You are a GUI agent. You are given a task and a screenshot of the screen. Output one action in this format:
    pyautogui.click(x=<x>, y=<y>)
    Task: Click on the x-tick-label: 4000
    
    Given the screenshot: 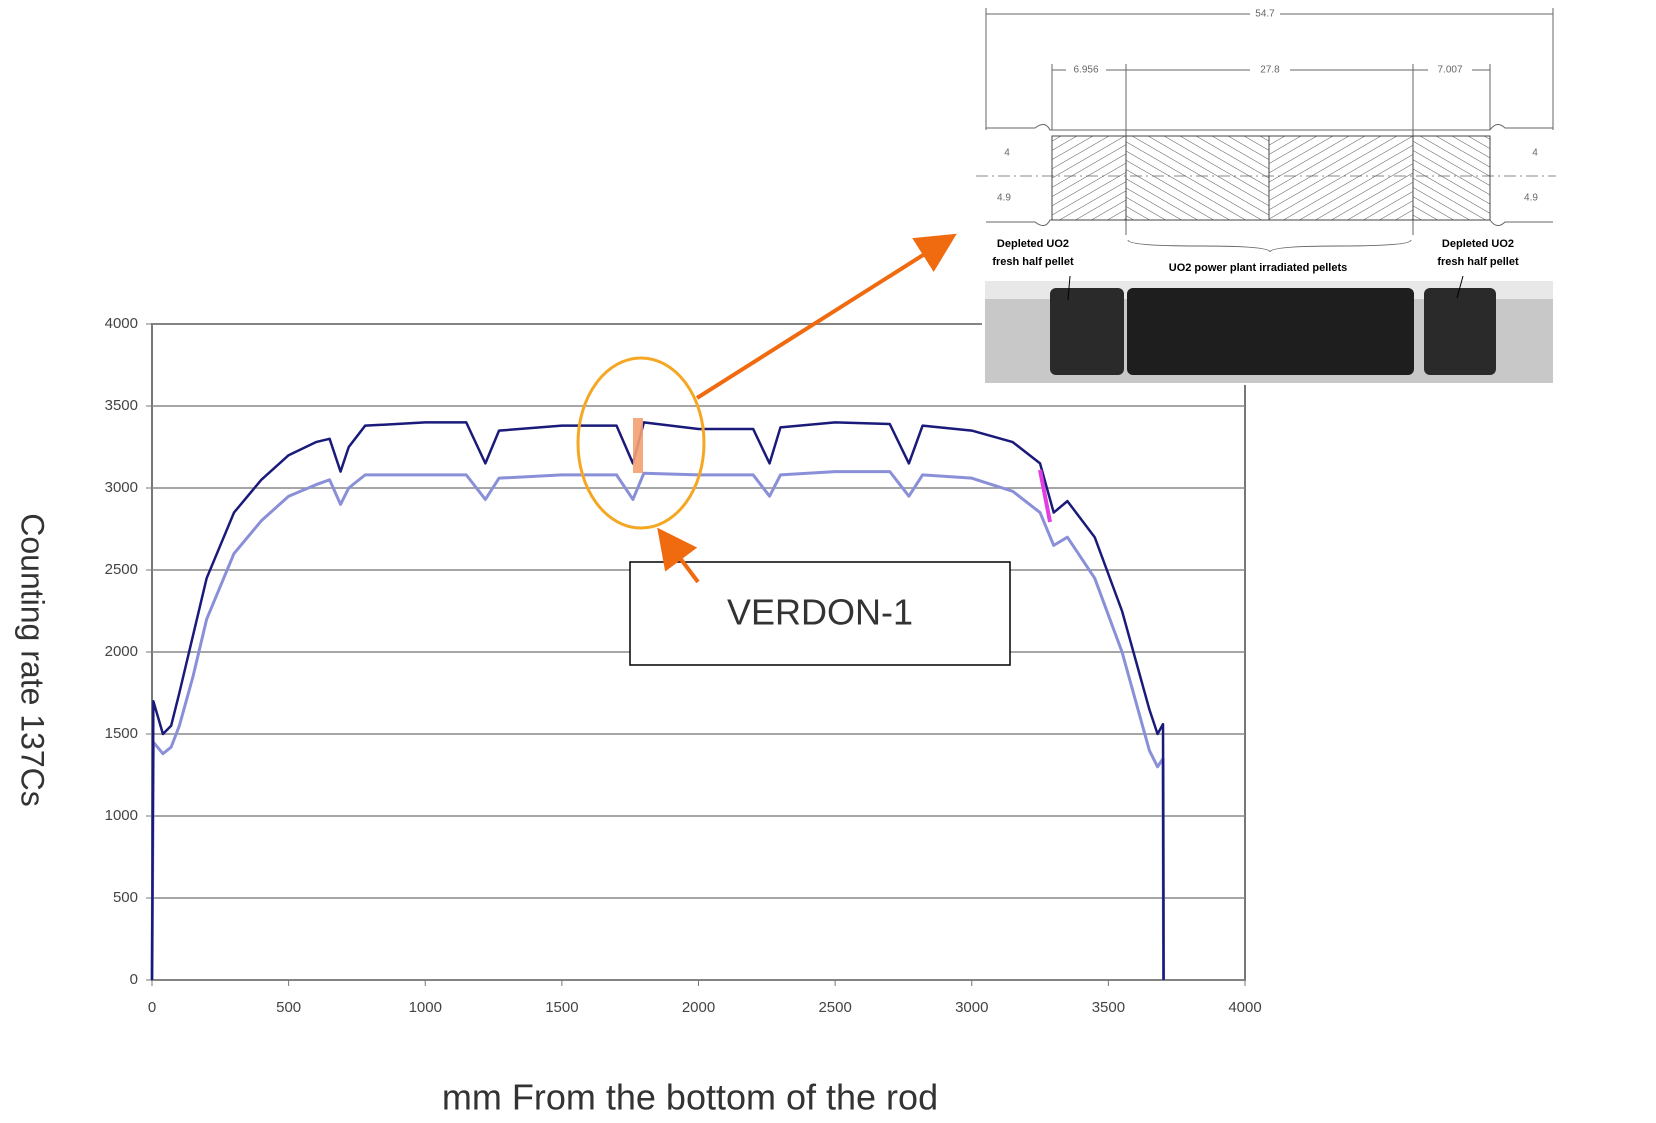 What is the action you would take?
    pyautogui.click(x=1244, y=1007)
    